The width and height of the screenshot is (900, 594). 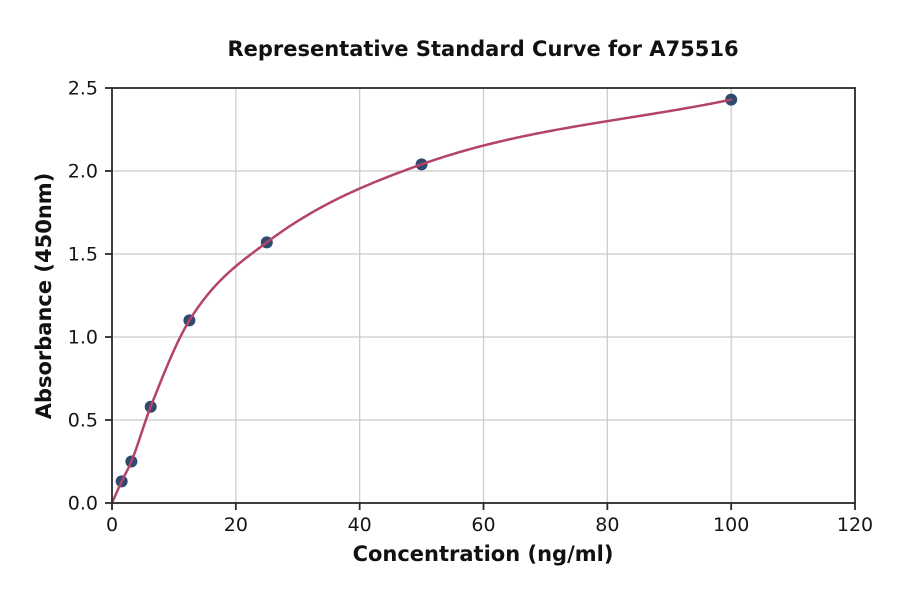 What do you see at coordinates (44, 296) in the screenshot?
I see `y-axis-label: Absorbance (450nm)` at bounding box center [44, 296].